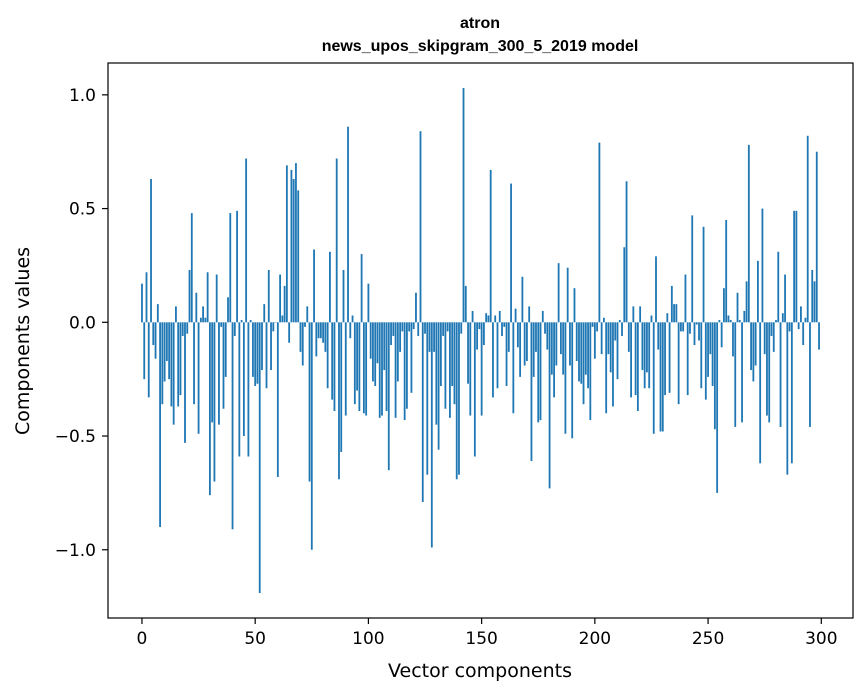 This screenshot has height=696, width=867. I want to click on x-tick-label: 200, so click(595, 639).